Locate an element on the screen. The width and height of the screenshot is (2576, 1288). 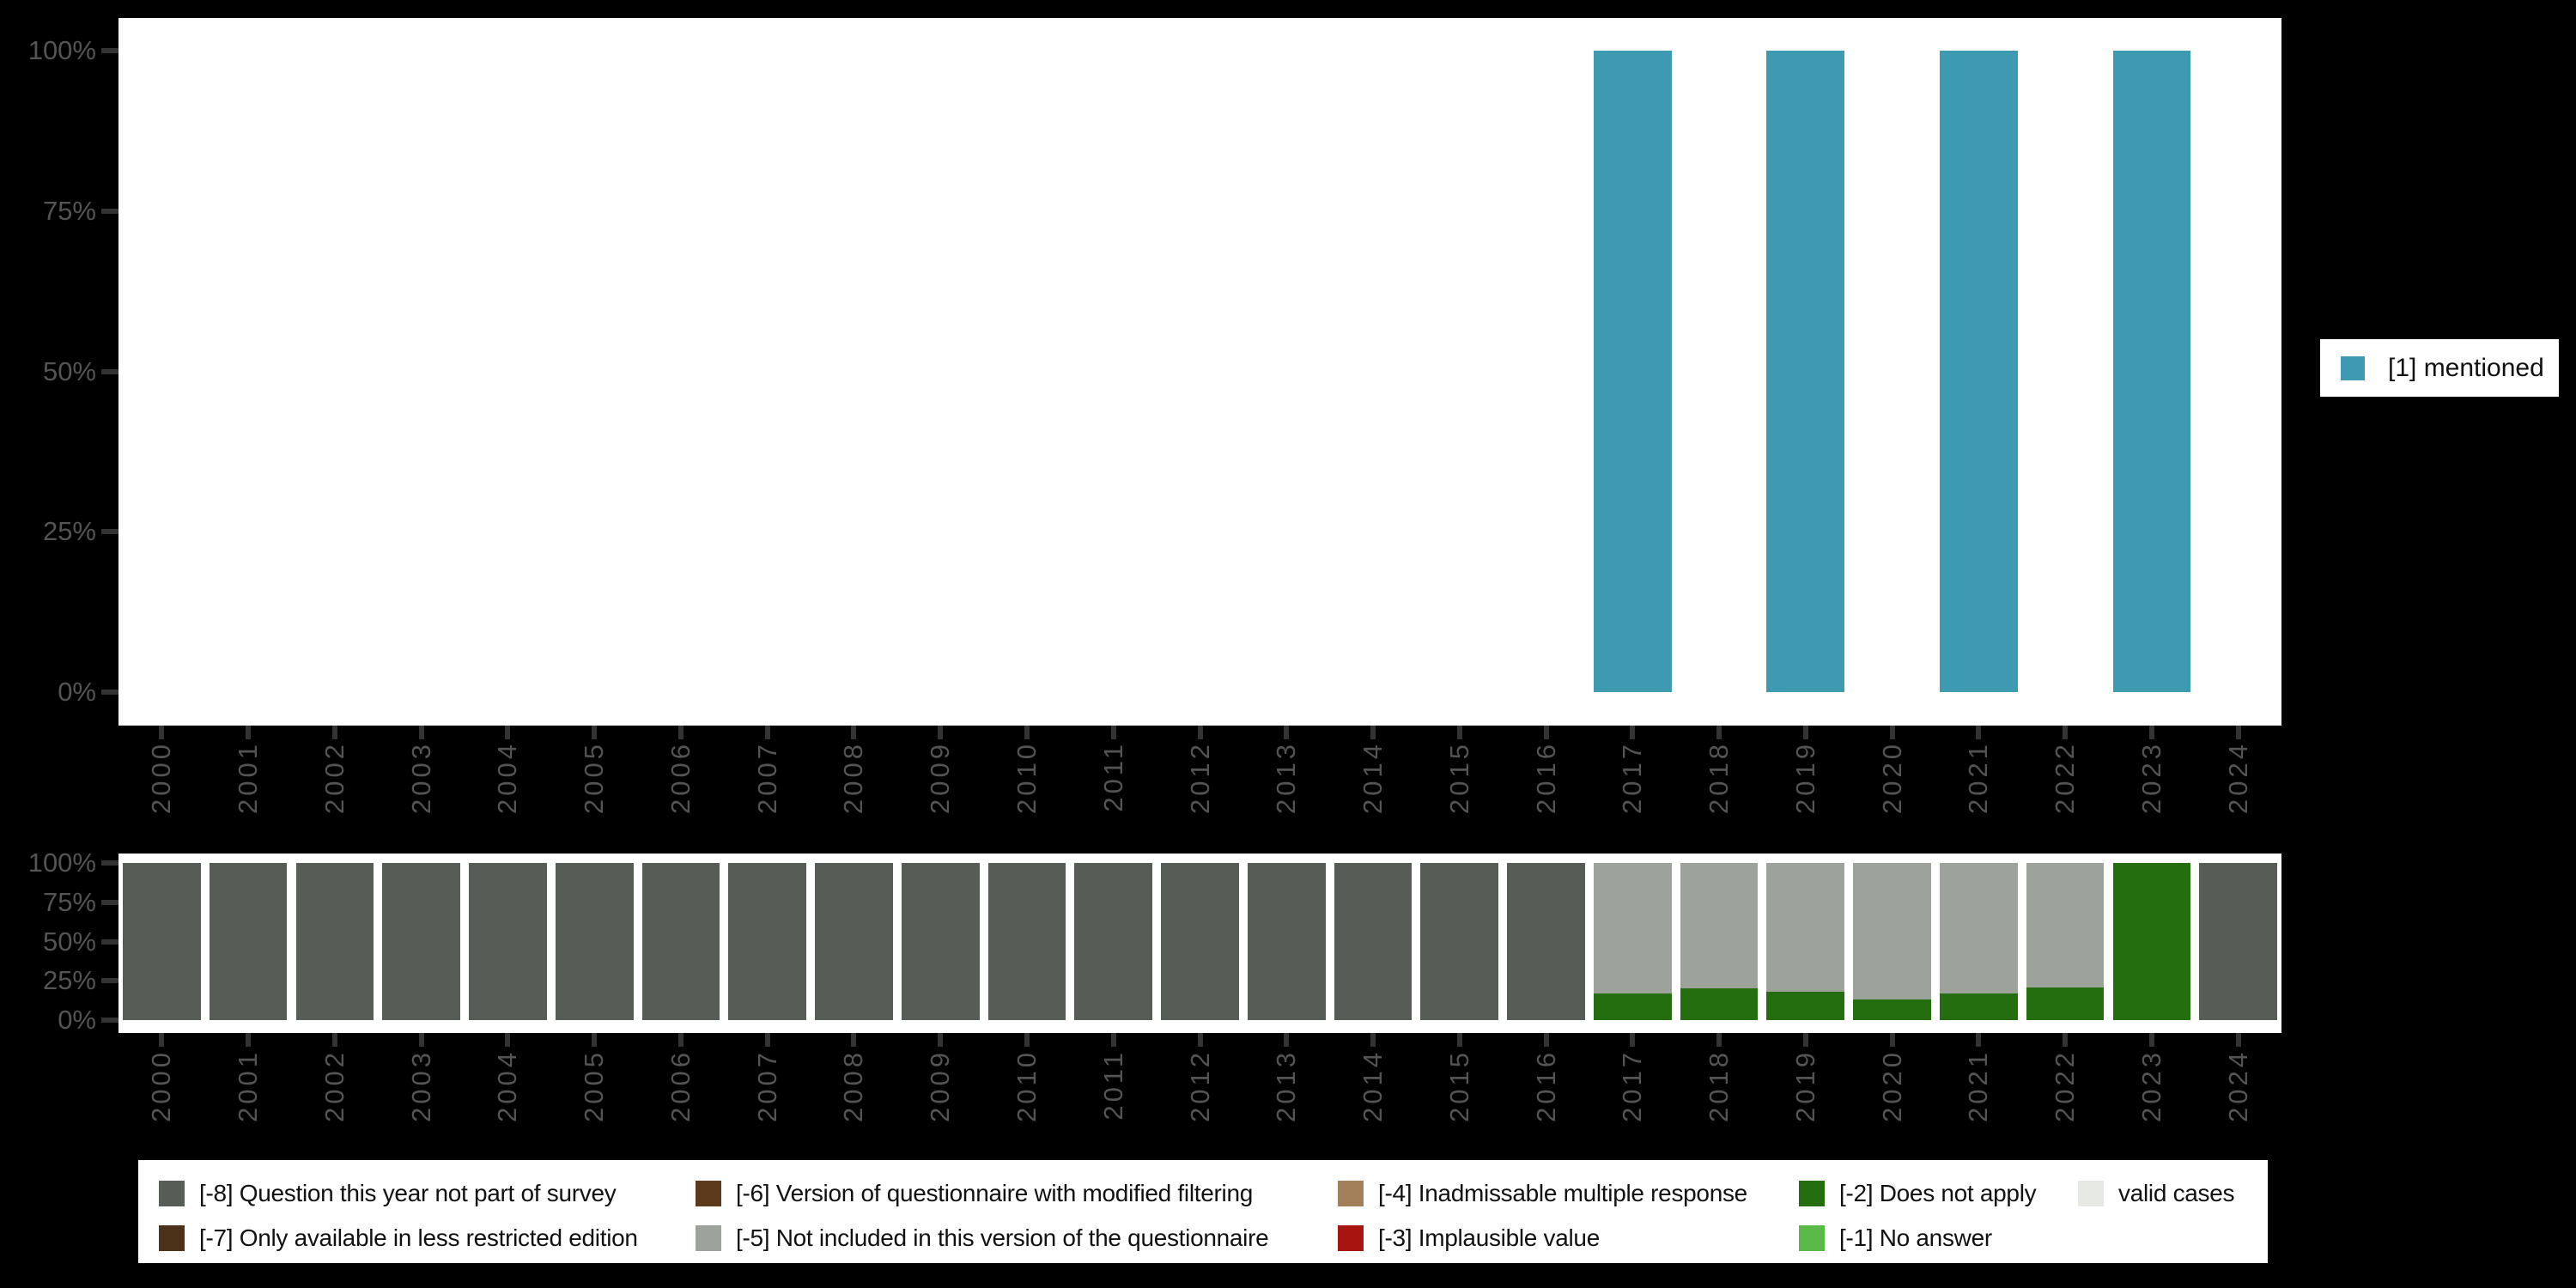
x-tick-label: 2015 is located at coordinates (1459, 1085).